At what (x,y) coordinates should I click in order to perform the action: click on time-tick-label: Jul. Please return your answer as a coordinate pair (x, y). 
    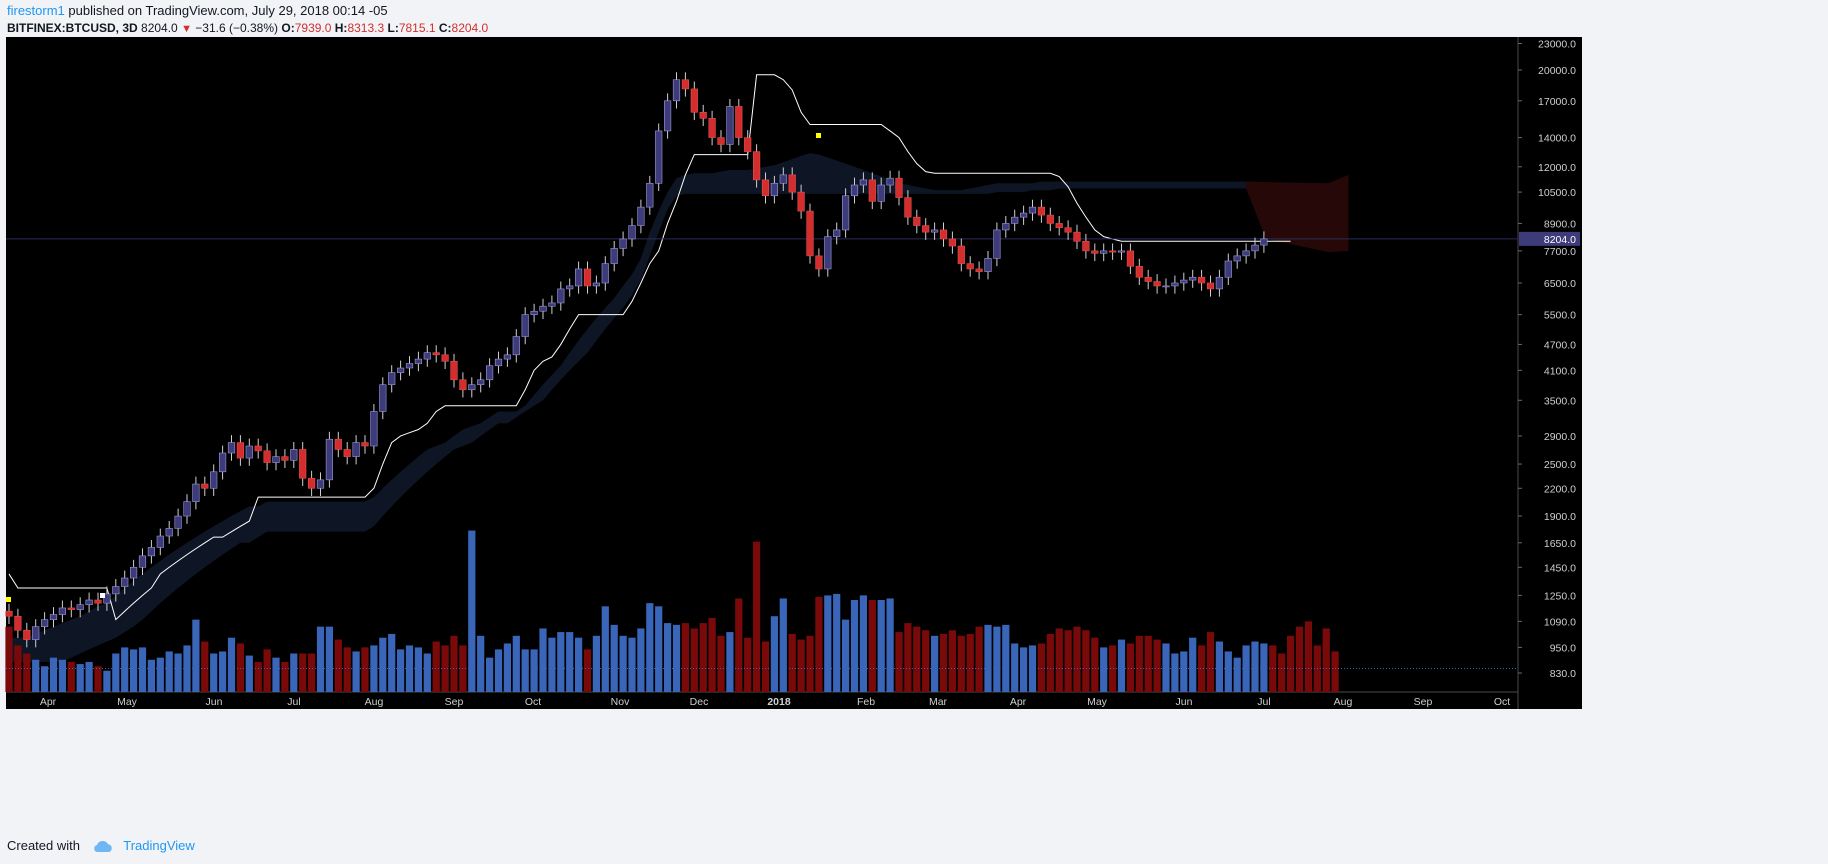
    Looking at the image, I should click on (1263, 702).